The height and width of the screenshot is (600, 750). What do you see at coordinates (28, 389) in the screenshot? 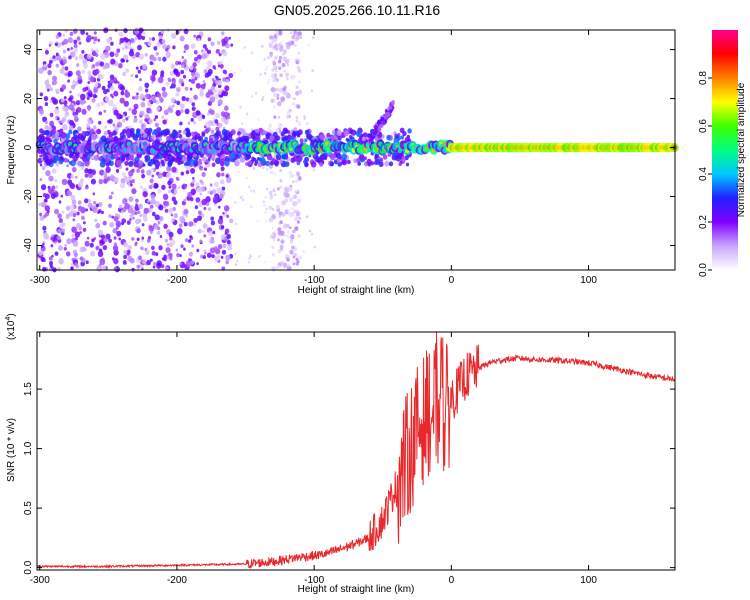
I see `snr-ytick-label: 1.5` at bounding box center [28, 389].